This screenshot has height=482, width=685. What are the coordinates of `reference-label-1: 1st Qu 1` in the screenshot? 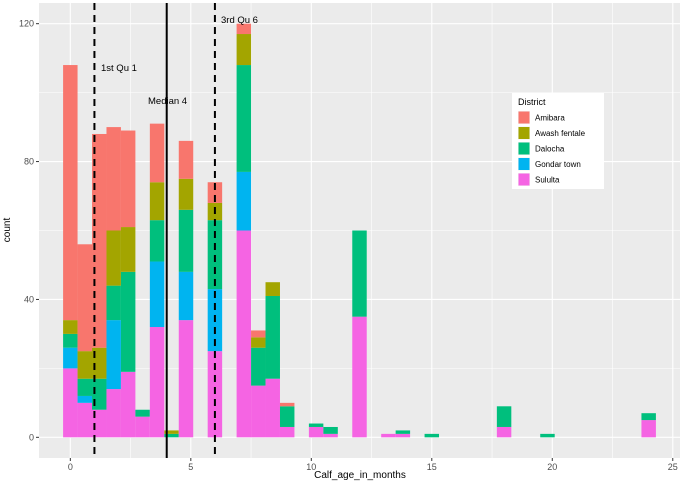 It's located at (119, 68).